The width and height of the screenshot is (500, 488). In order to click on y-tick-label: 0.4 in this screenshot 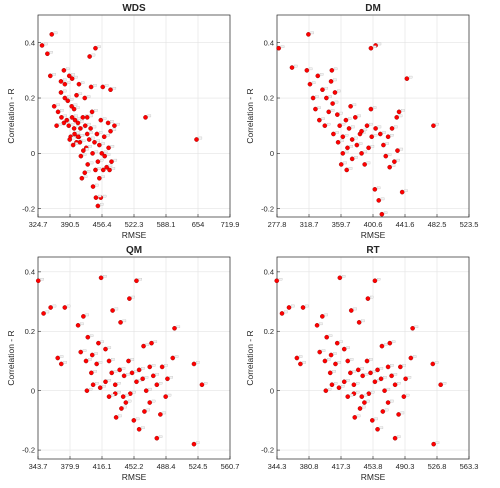, I will do `click(30, 42)`.